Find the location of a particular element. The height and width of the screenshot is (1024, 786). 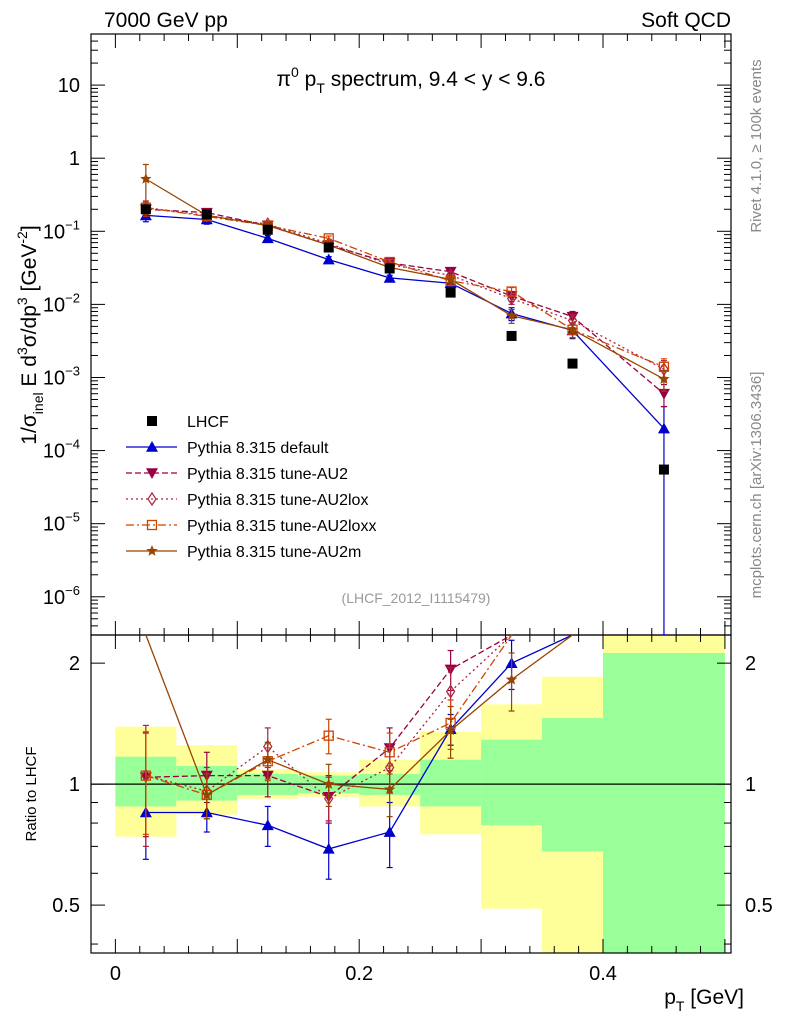

legend-label: Pythia 8.315 tune-AU2loxx is located at coordinates (281, 526).